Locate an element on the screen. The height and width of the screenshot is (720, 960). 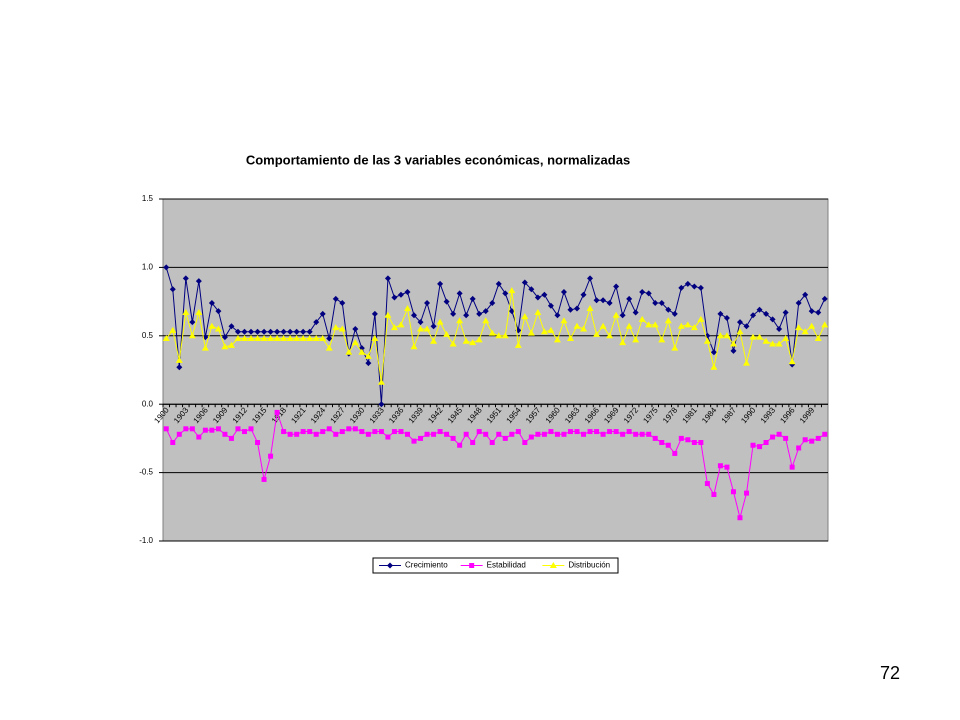
legend-box is located at coordinates (495, 565).